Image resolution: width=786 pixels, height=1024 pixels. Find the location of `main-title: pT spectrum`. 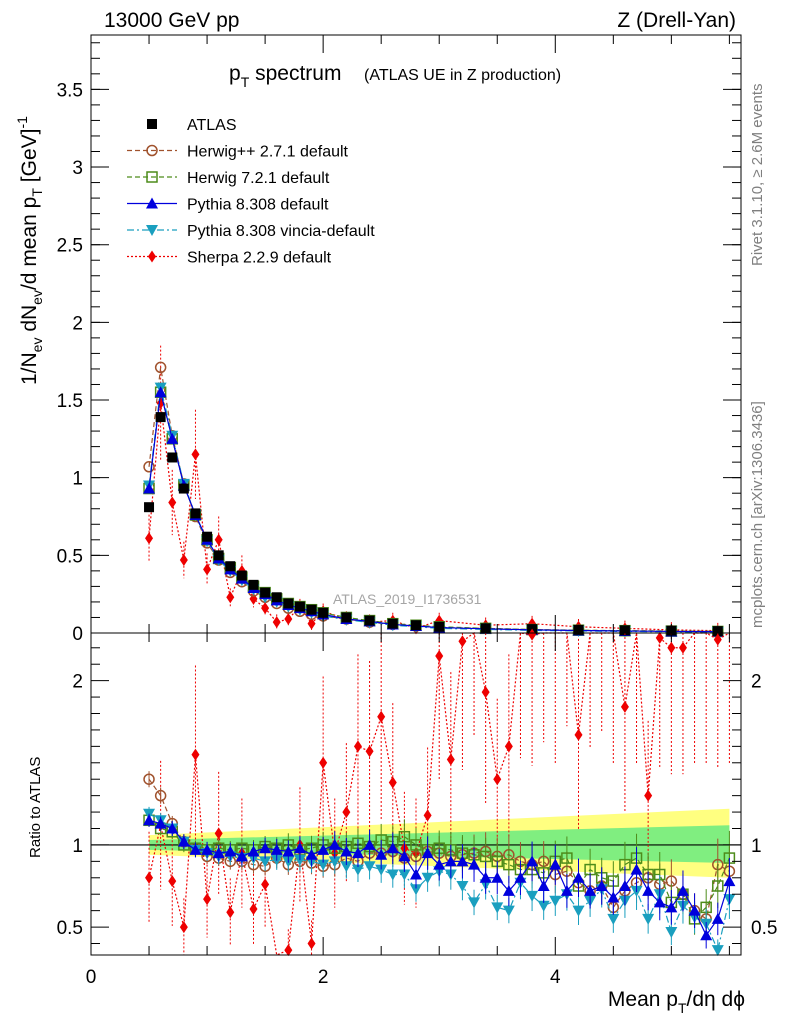

main-title: pT spectrum is located at coordinates (285, 76).